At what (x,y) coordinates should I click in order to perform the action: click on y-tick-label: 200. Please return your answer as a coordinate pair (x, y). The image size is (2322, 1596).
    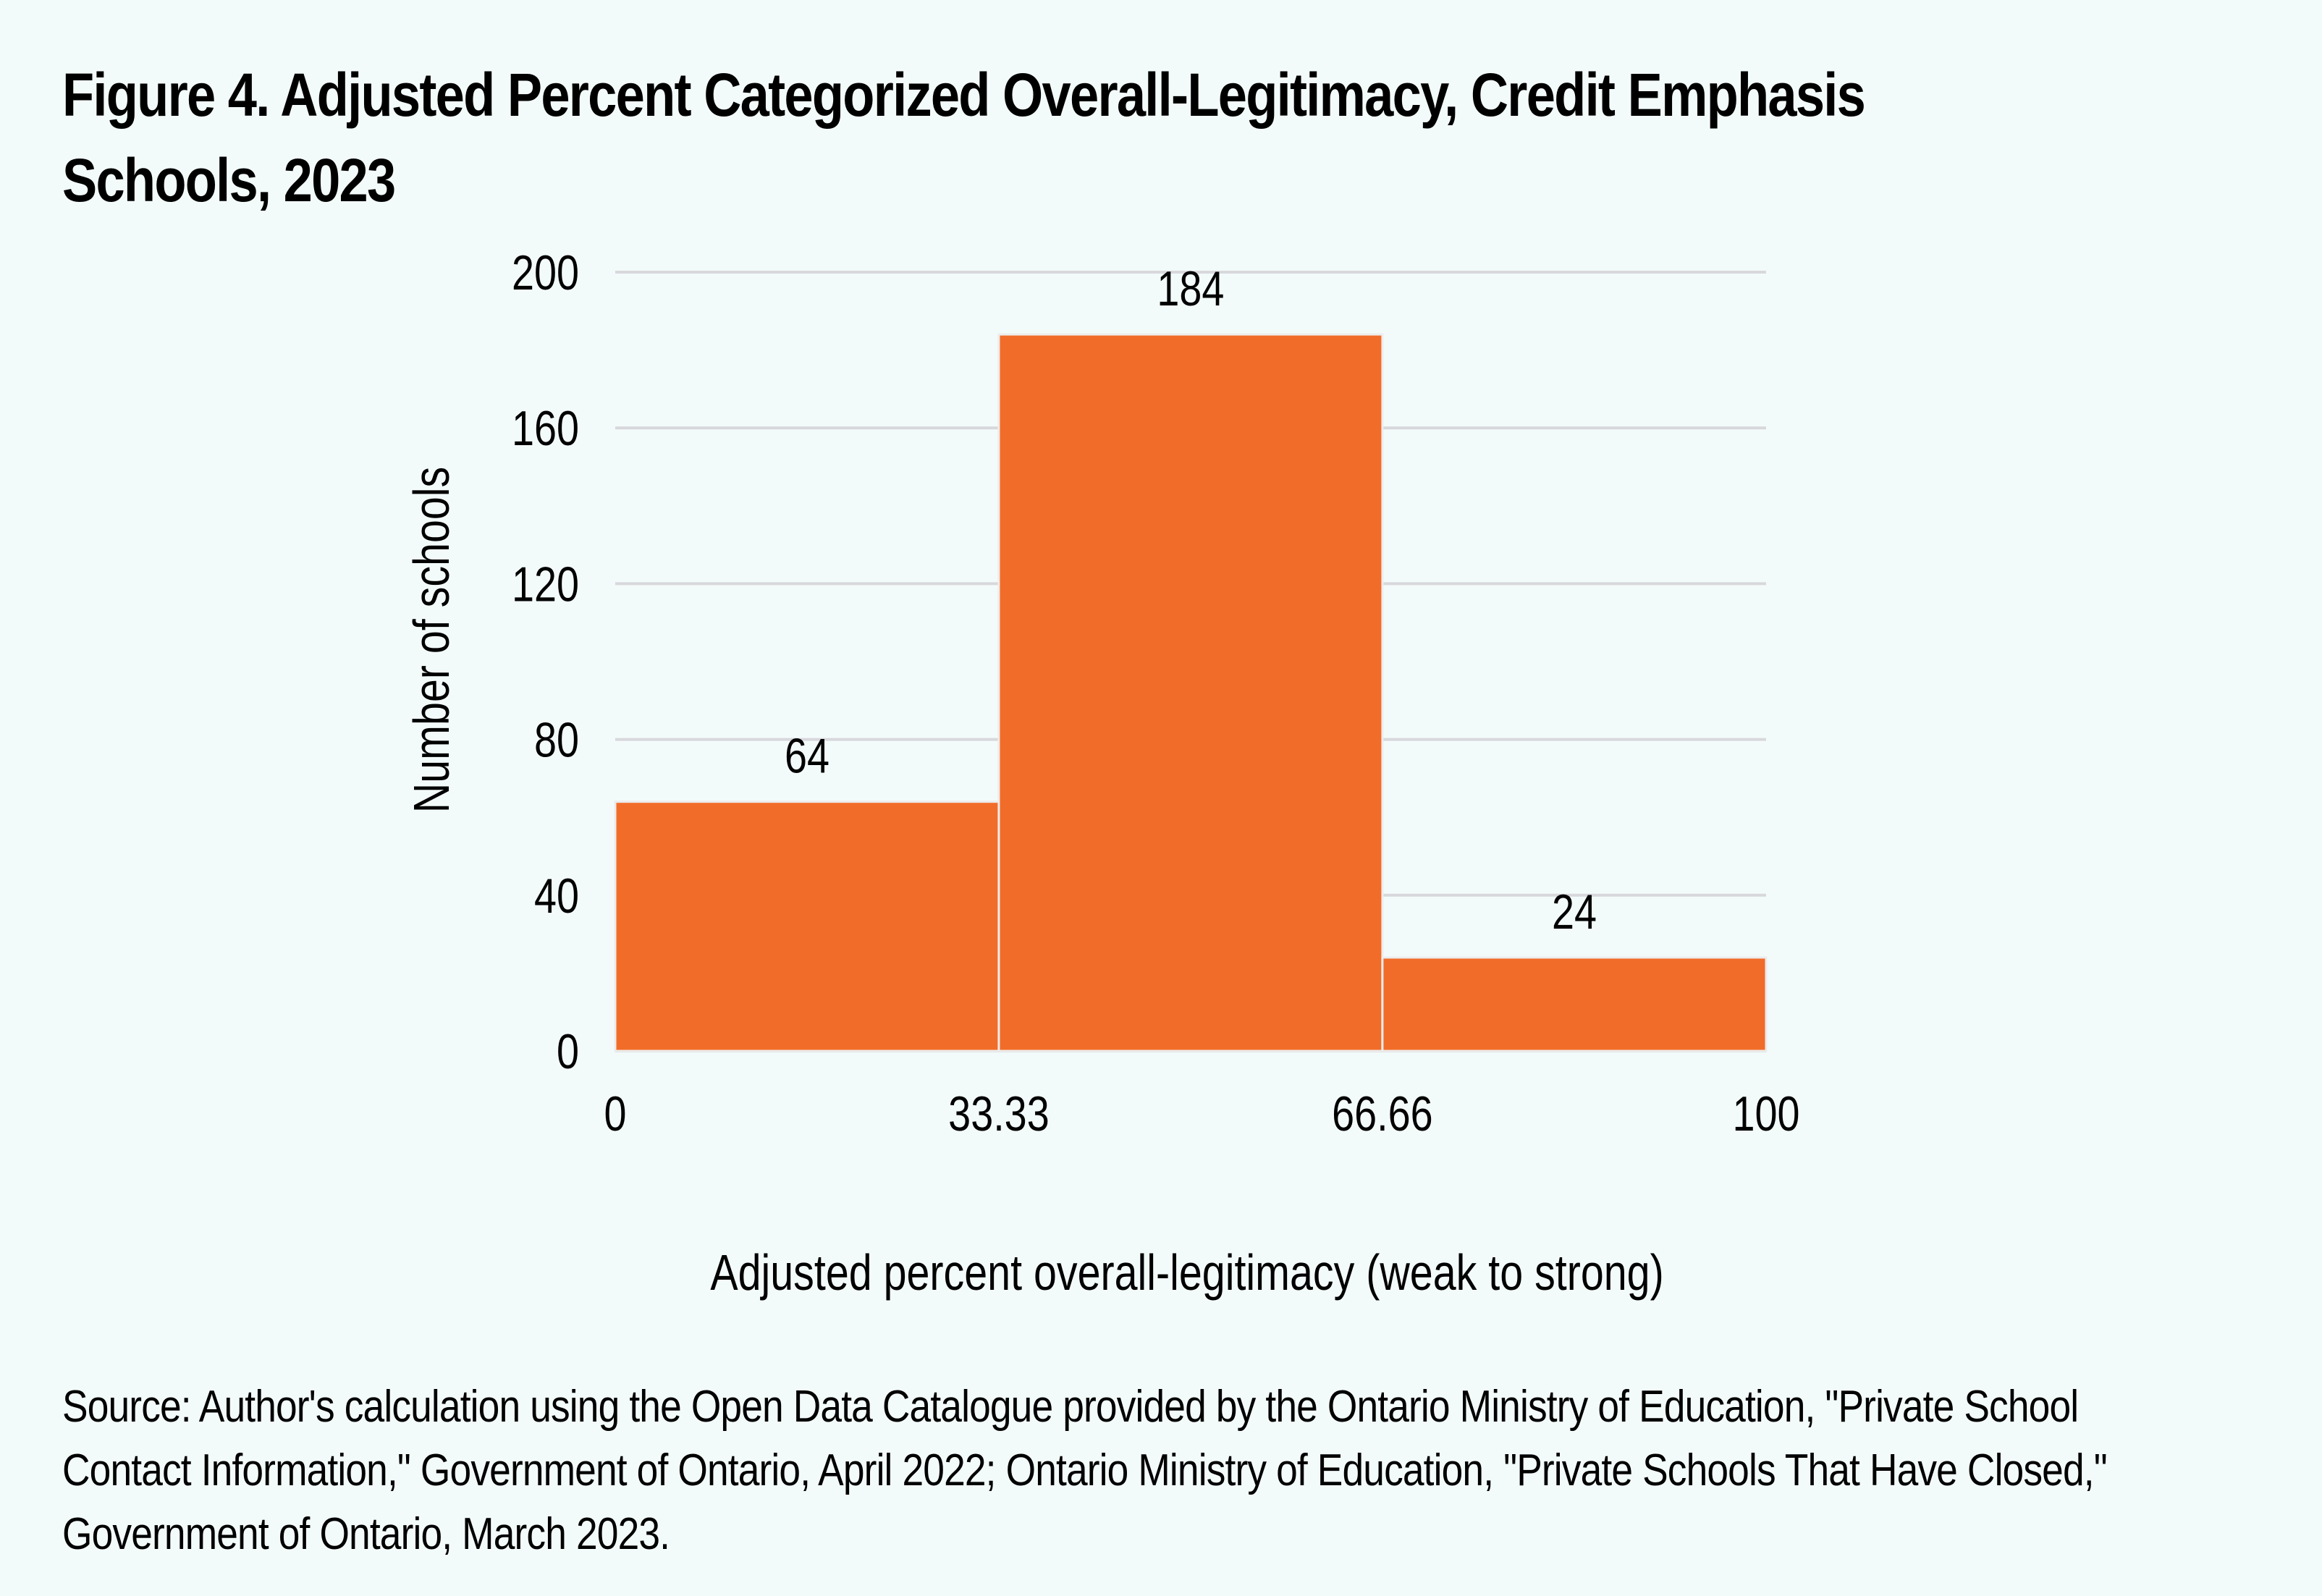
    Looking at the image, I should click on (545, 273).